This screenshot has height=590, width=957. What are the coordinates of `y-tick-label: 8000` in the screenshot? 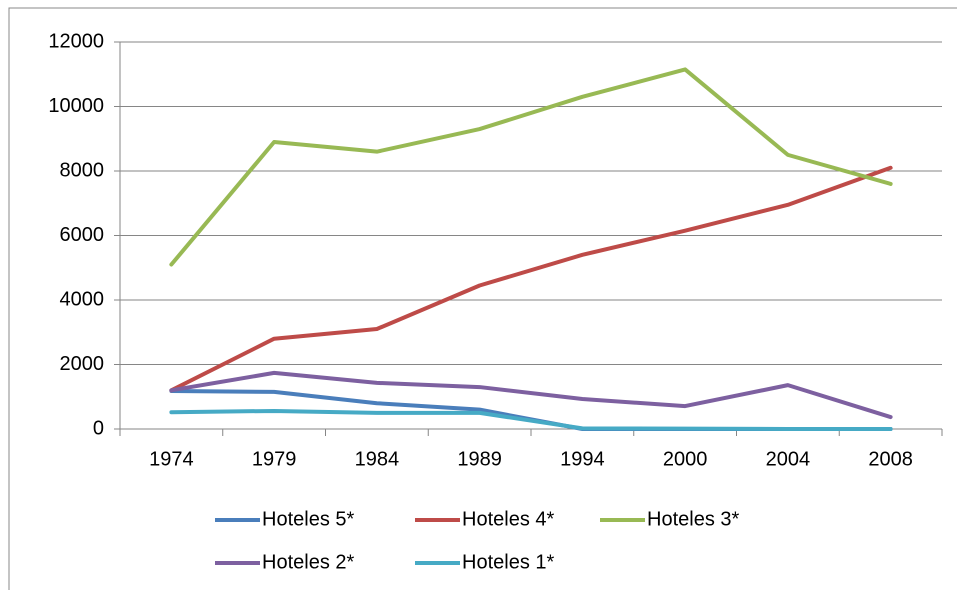 It's located at (82, 170).